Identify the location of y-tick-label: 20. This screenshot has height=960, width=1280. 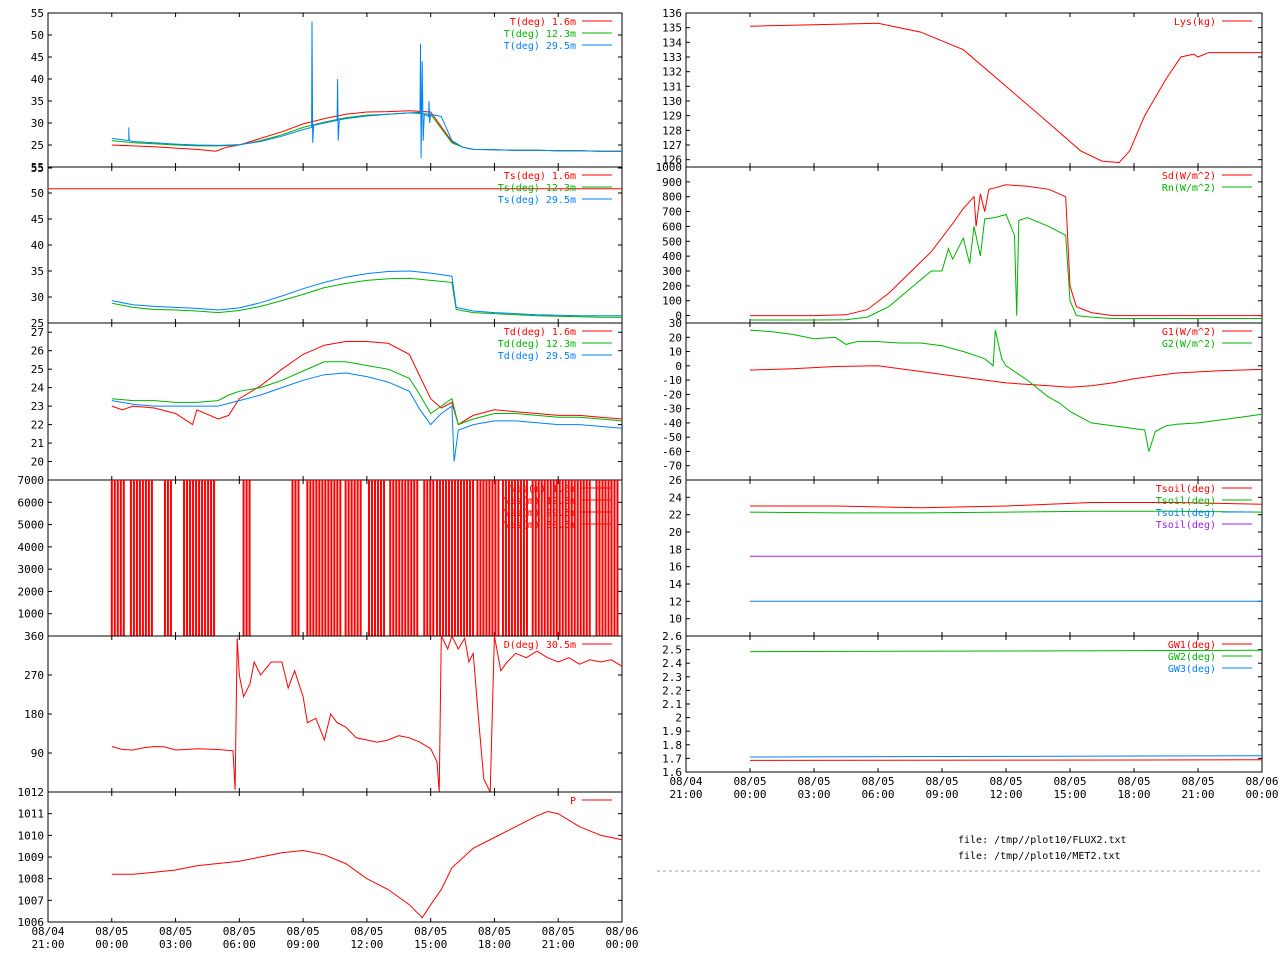
(37, 462).